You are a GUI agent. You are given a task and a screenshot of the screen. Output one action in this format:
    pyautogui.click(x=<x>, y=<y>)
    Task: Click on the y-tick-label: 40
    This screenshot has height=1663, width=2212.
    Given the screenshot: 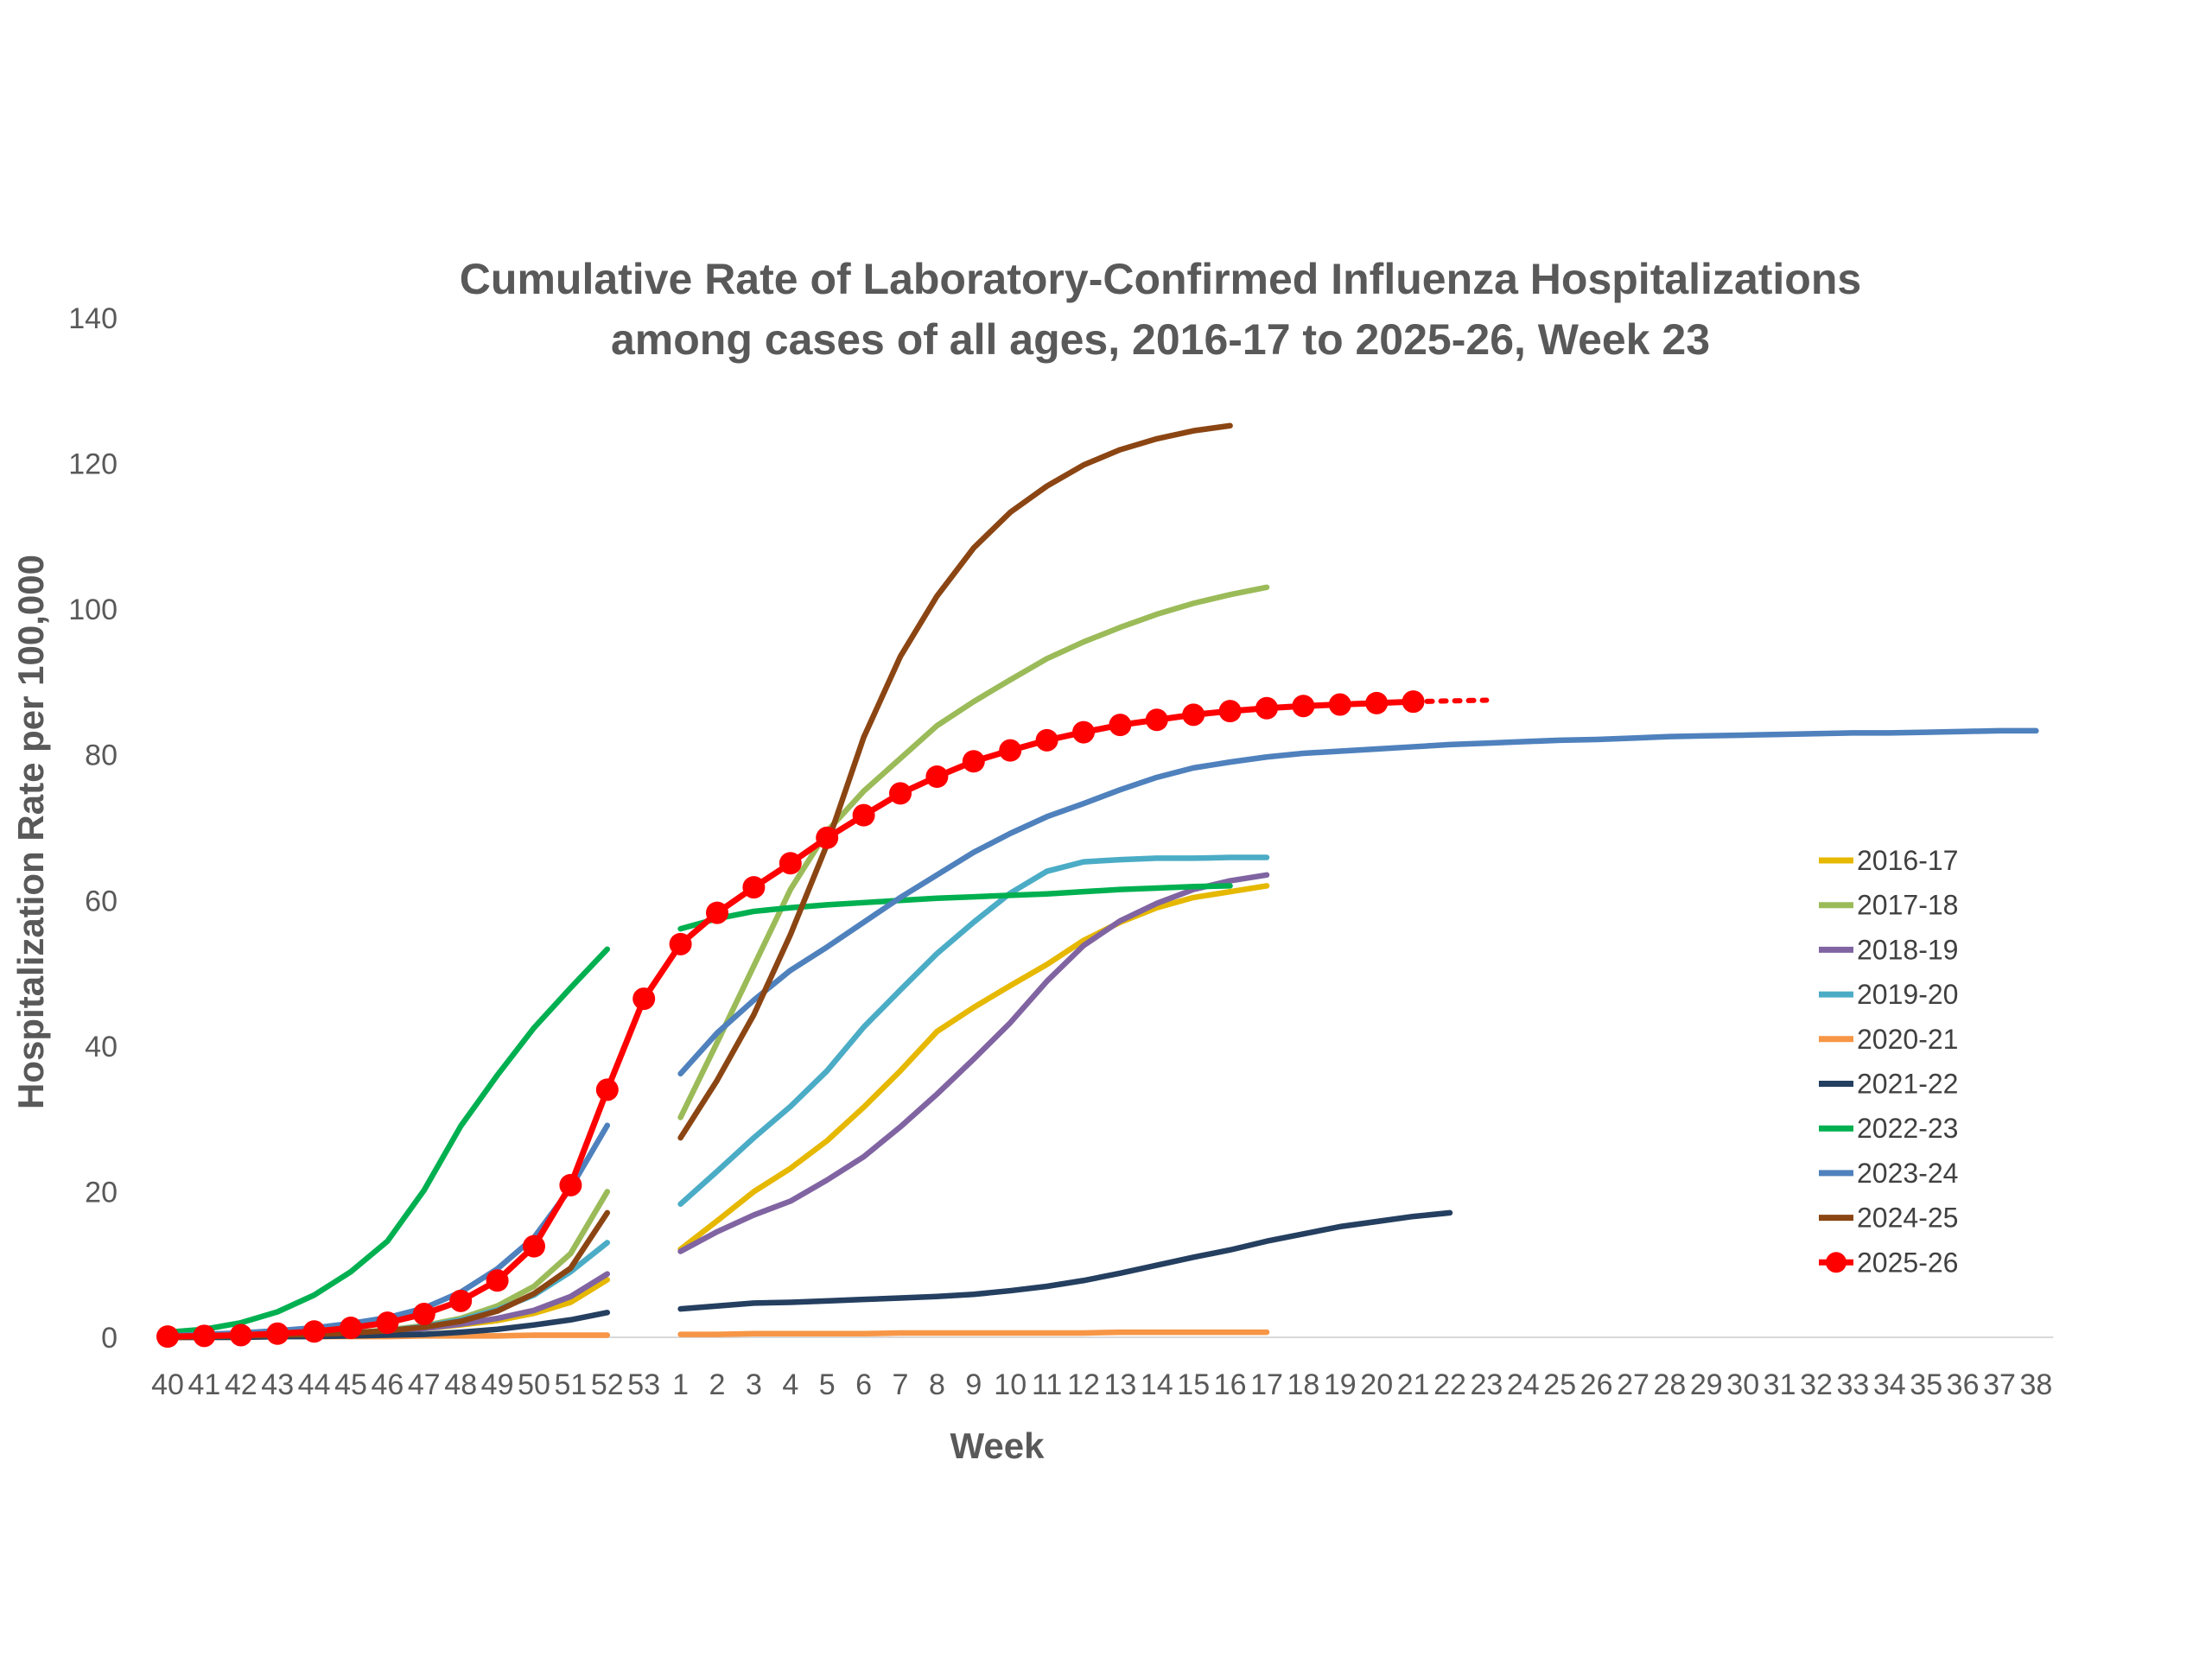 What is the action you would take?
    pyautogui.click(x=101, y=1047)
    